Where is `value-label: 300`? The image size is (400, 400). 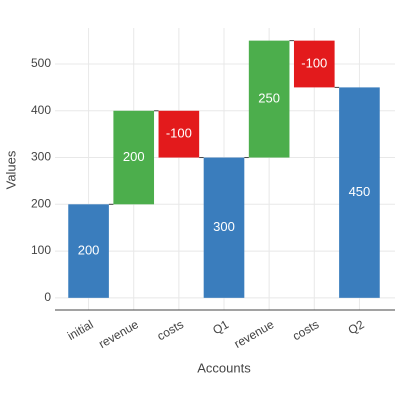 value-label: 300 is located at coordinates (224, 226).